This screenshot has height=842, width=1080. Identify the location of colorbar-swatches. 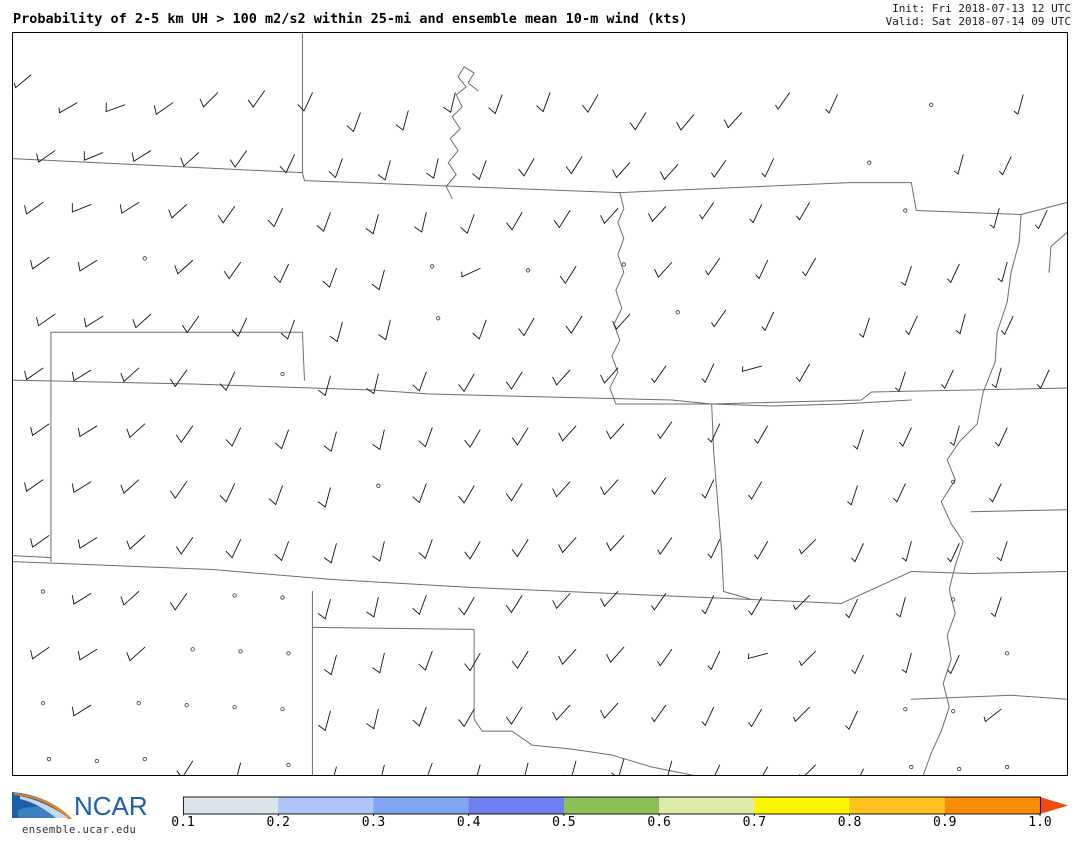
(625, 806).